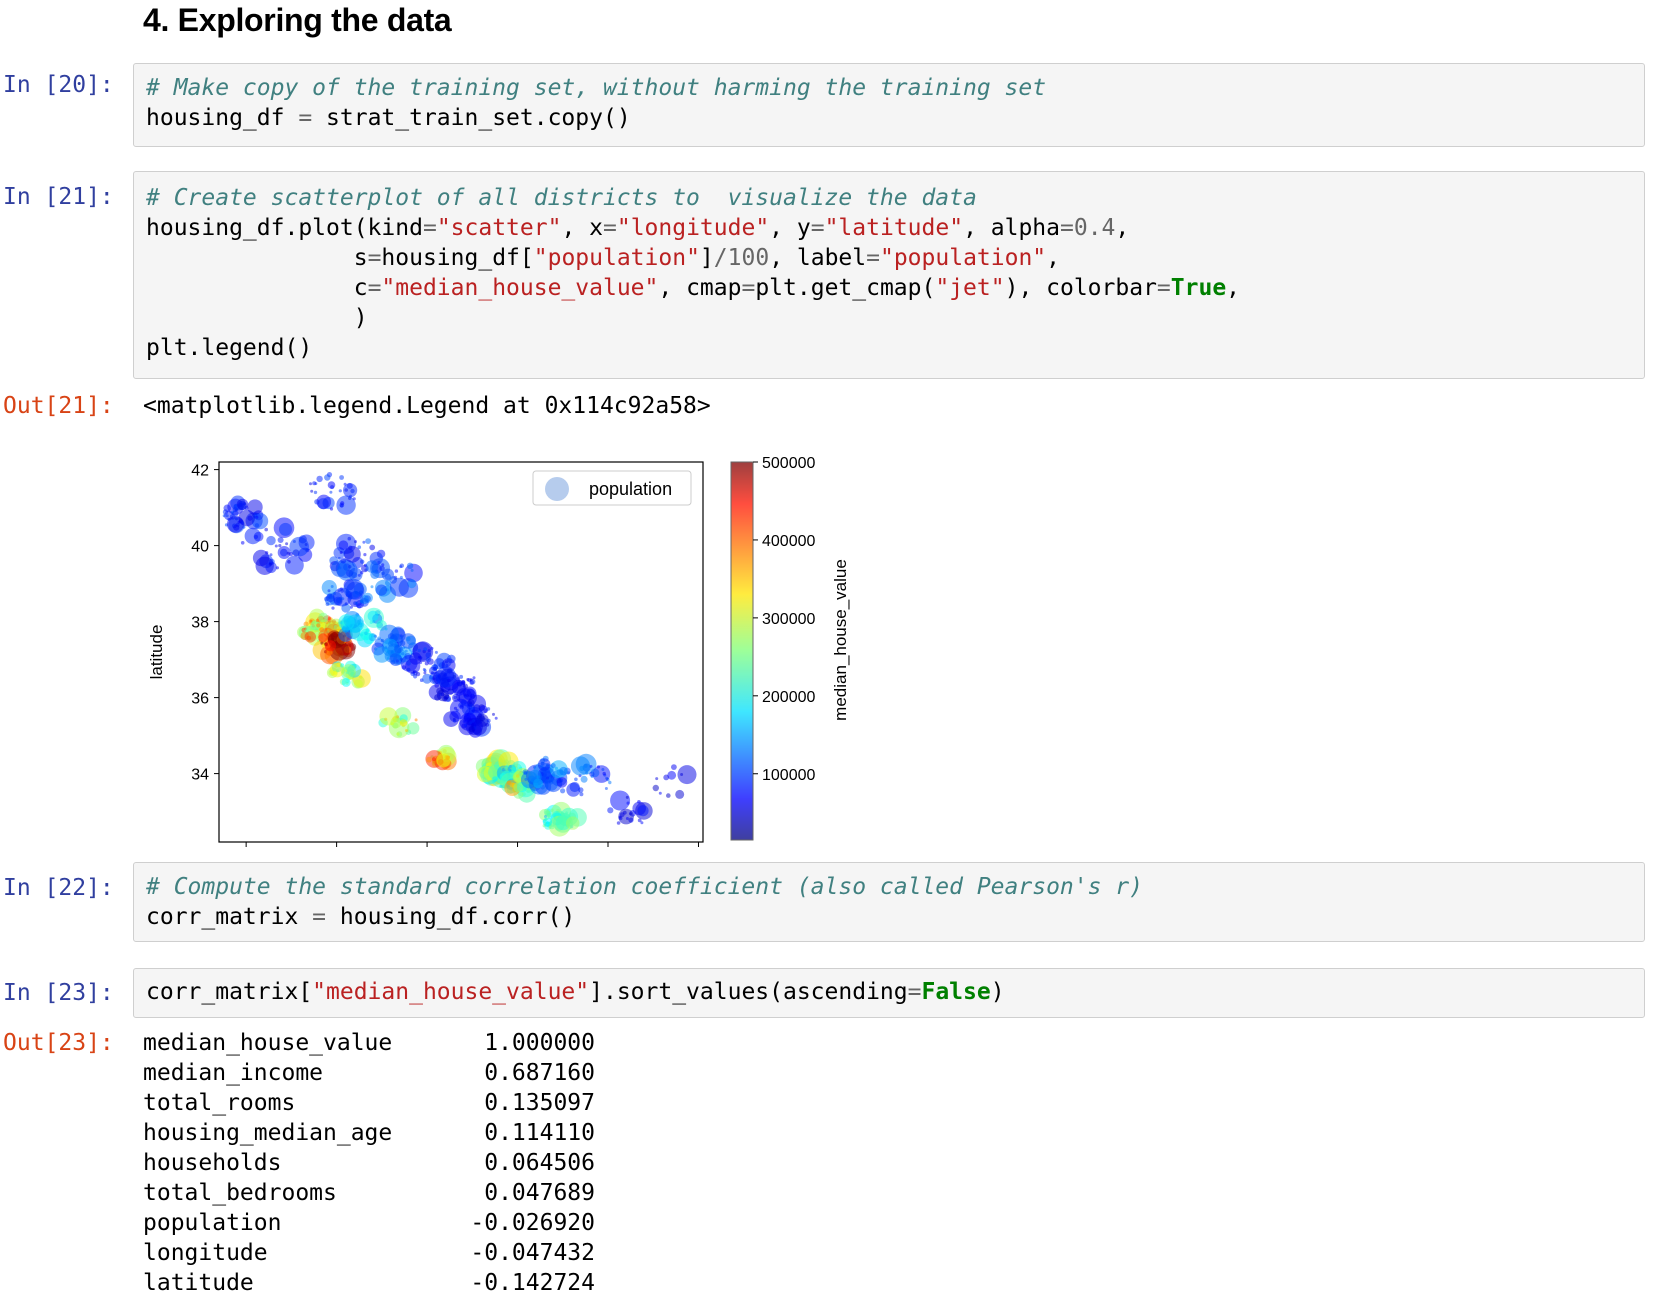 The height and width of the screenshot is (1312, 1664). Describe the element at coordinates (539, 1193) in the screenshot. I see `series-value: 0.047689` at that location.